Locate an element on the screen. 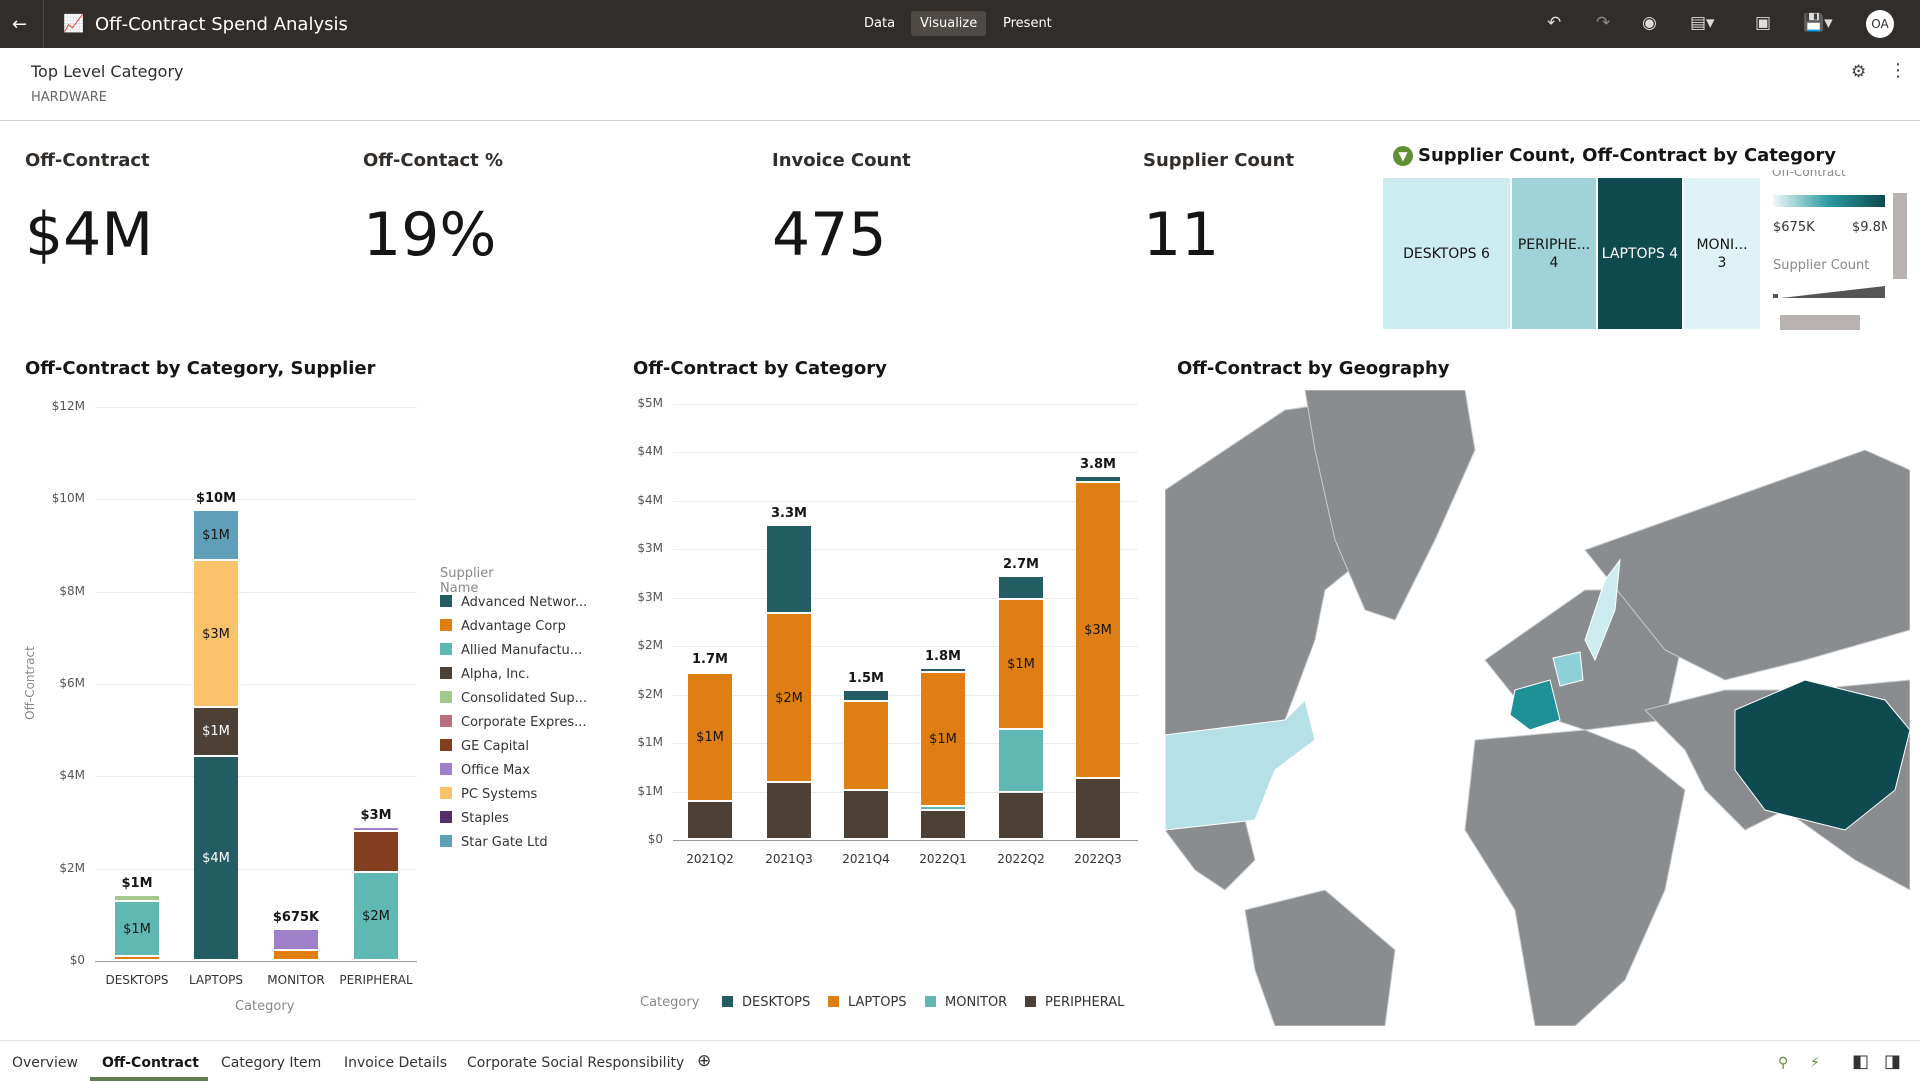 The height and width of the screenshot is (1081, 1920). legend-item: Staples is located at coordinates (474, 818).